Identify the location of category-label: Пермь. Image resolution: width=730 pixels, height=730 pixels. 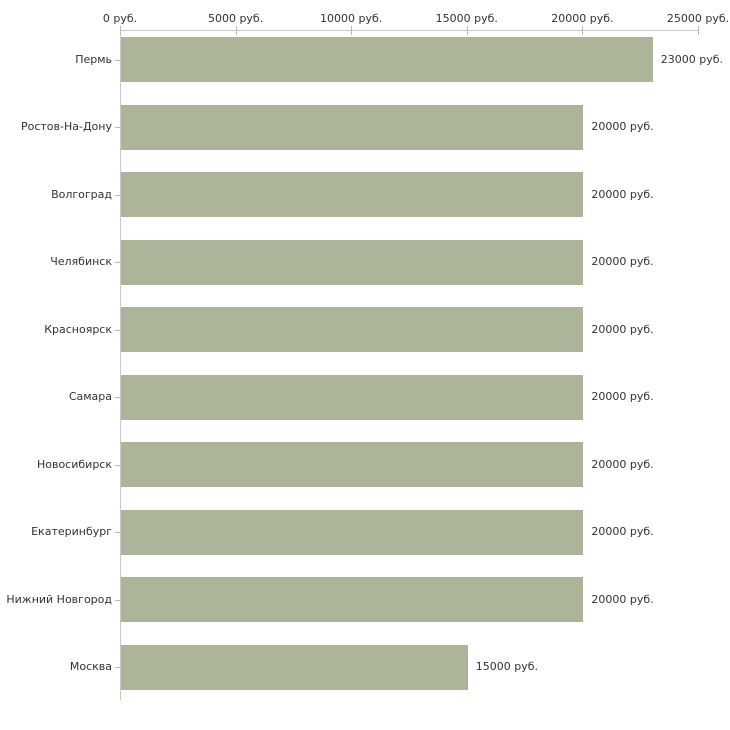
(93, 59).